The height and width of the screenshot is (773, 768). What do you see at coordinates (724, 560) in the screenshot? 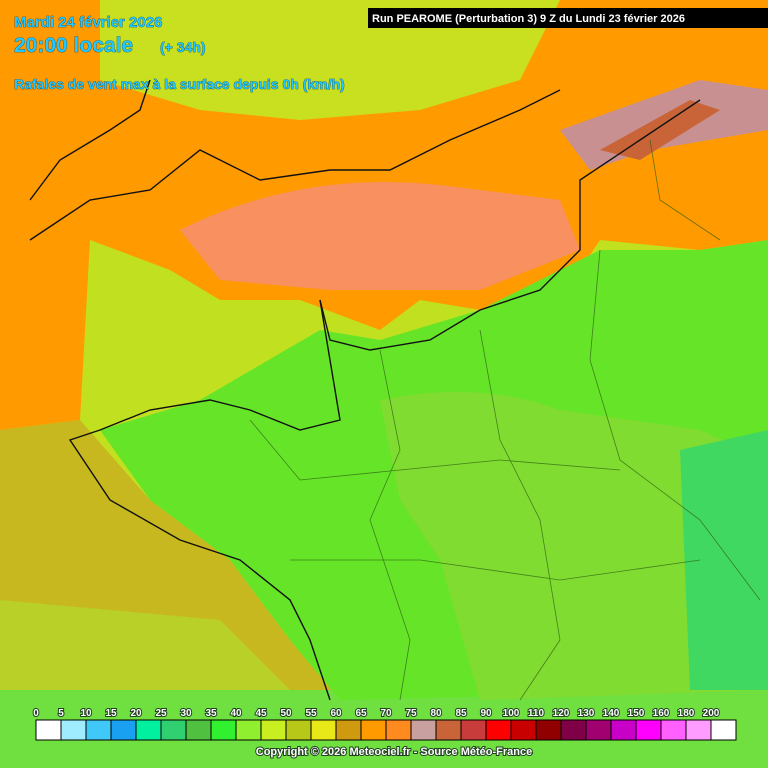
I see `east-land` at bounding box center [724, 560].